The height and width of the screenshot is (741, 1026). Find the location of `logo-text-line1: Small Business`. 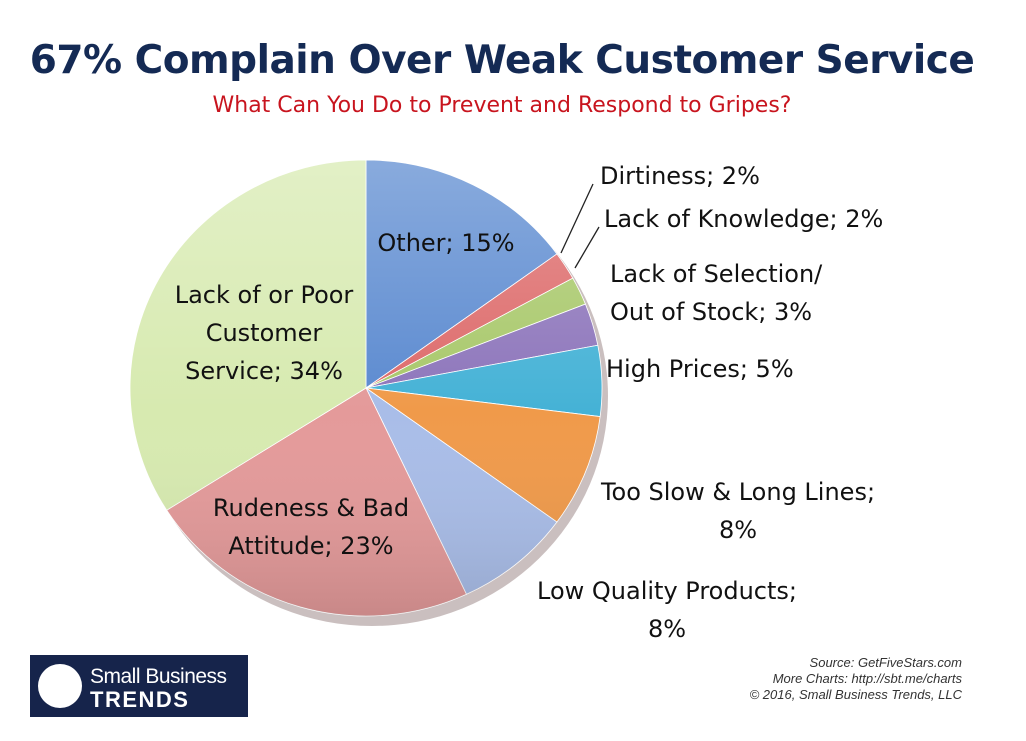

logo-text-line1: Small Business is located at coordinates (158, 676).